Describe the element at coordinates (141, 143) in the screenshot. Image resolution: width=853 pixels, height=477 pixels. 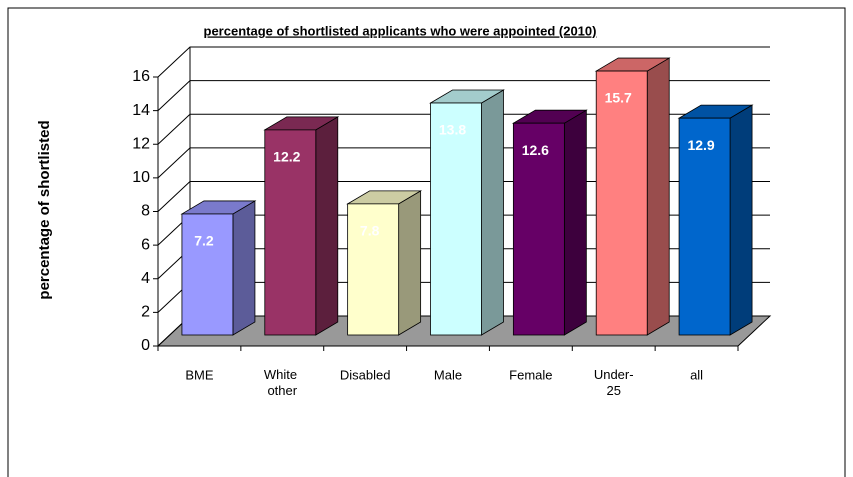
I see `y-tick-label: 12` at that location.